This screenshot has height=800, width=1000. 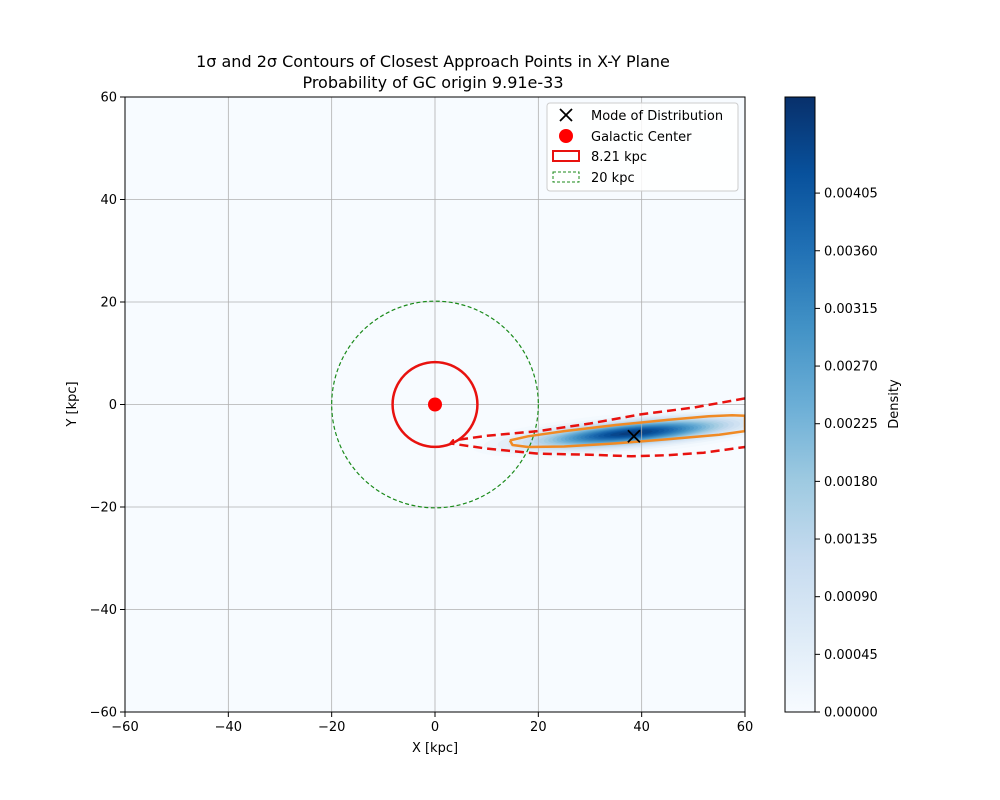 I want to click on y-tick-label: −40, so click(x=103, y=610).